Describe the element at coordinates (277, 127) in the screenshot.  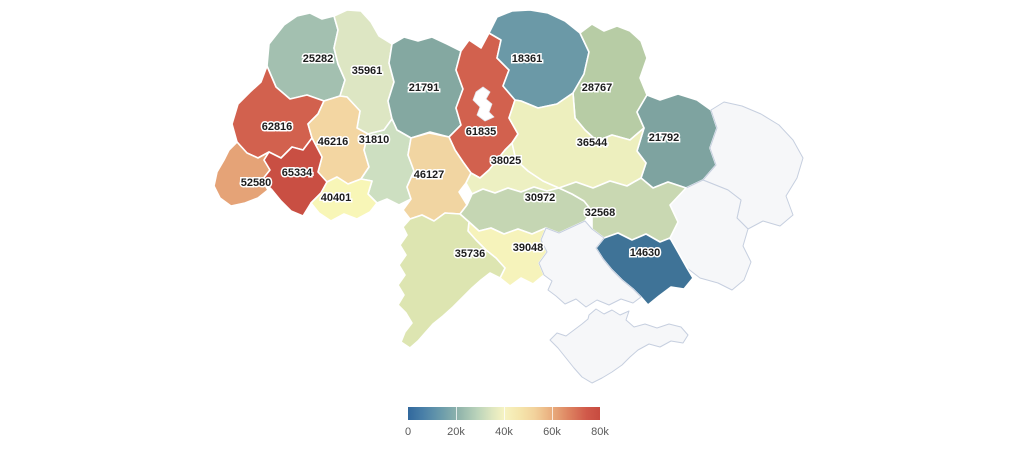
I see `label-lviv: 62816` at that location.